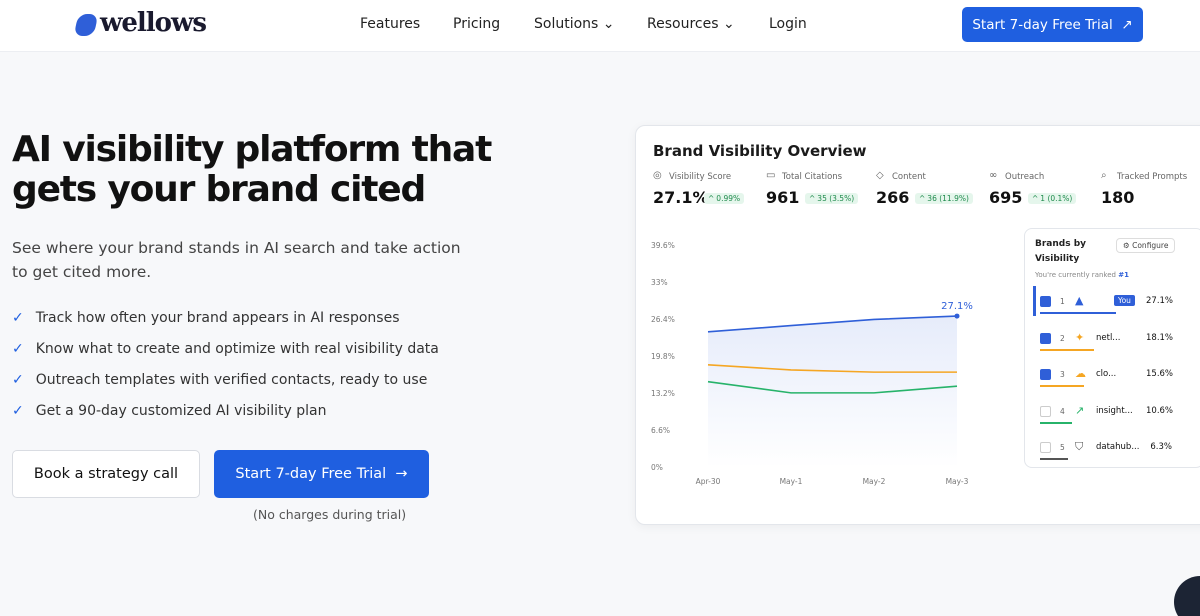 Image resolution: width=1200 pixels, height=616 pixels. I want to click on metric-value: 695, so click(1006, 197).